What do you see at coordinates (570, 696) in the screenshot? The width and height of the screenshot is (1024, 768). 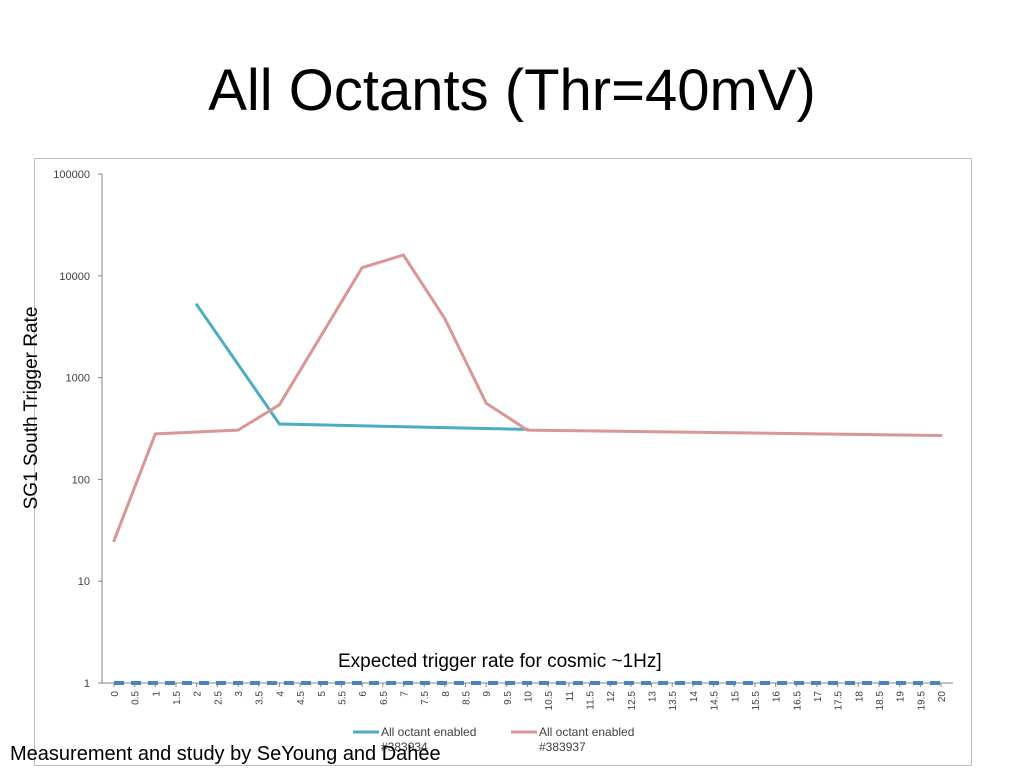 I see `x-tick-label: 11` at bounding box center [570, 696].